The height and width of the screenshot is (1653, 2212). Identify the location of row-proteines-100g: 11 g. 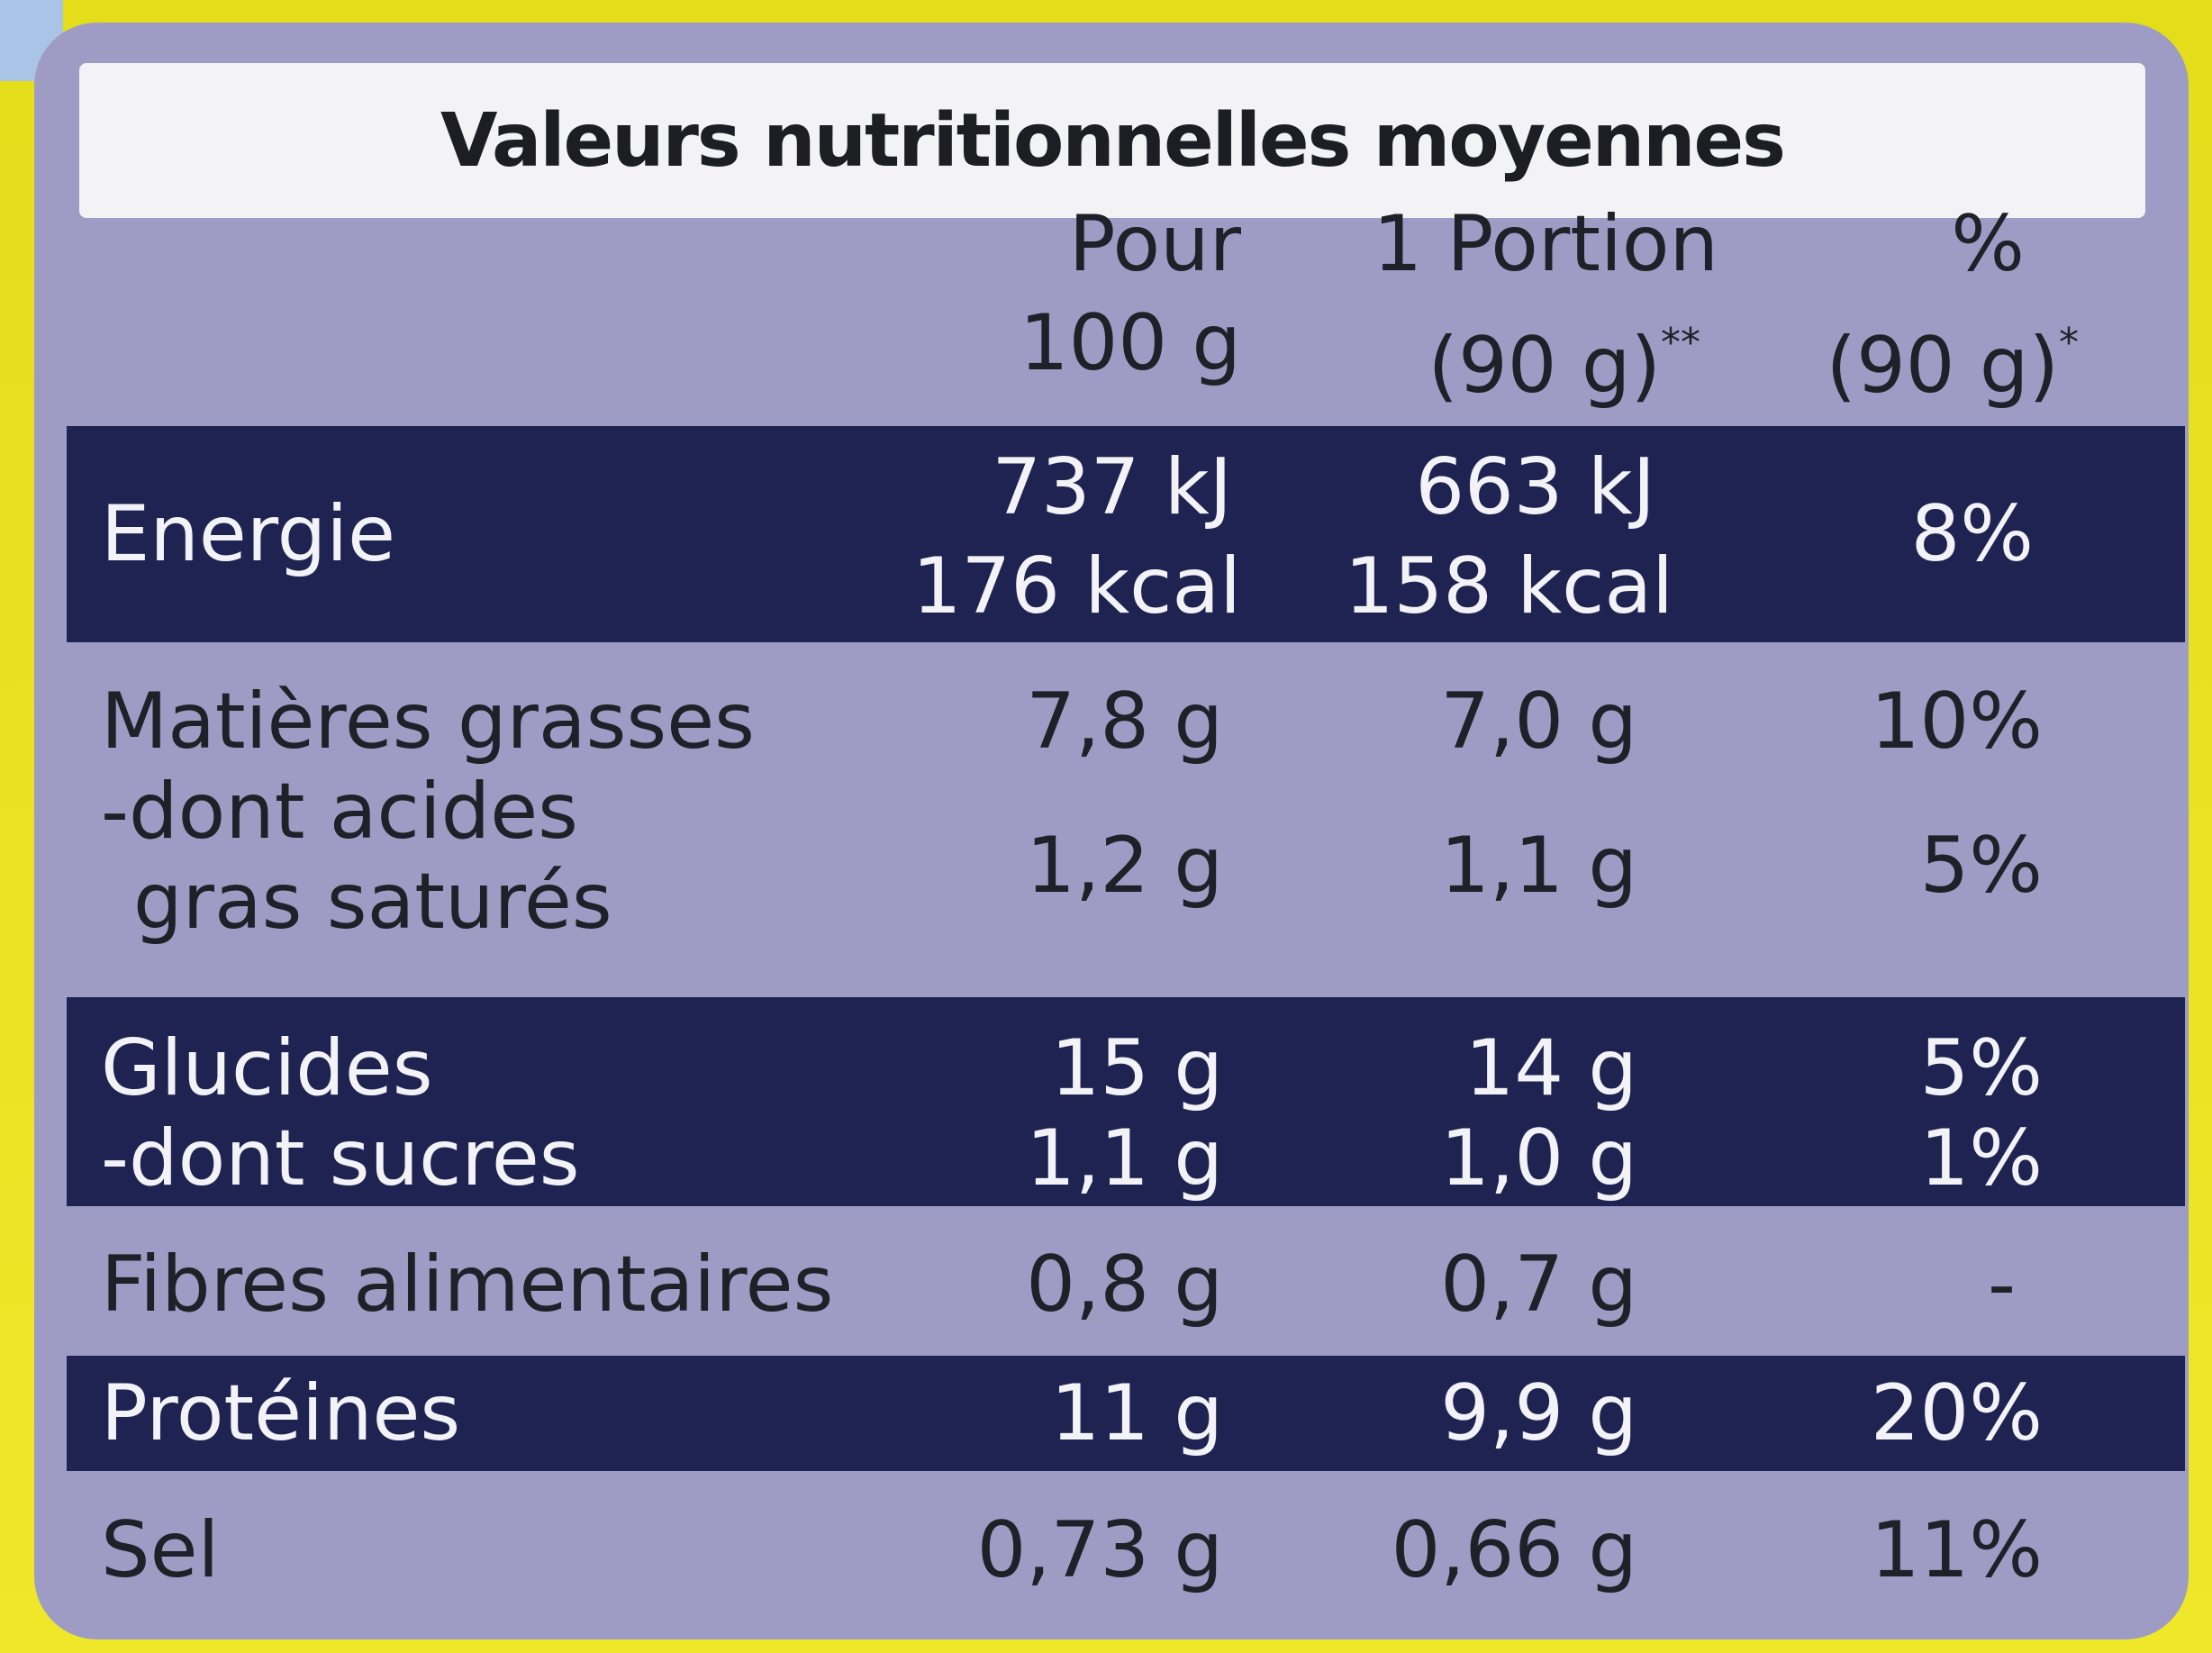
(1136, 1413).